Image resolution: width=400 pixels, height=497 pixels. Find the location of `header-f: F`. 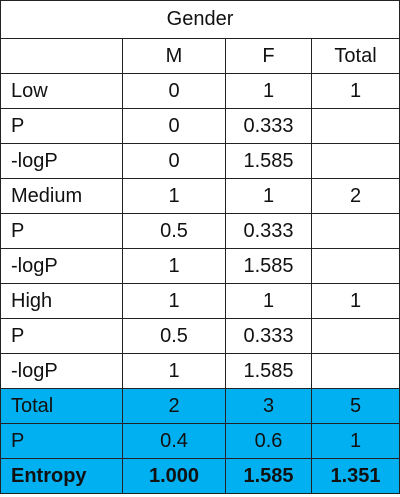

header-f: F is located at coordinates (268, 56).